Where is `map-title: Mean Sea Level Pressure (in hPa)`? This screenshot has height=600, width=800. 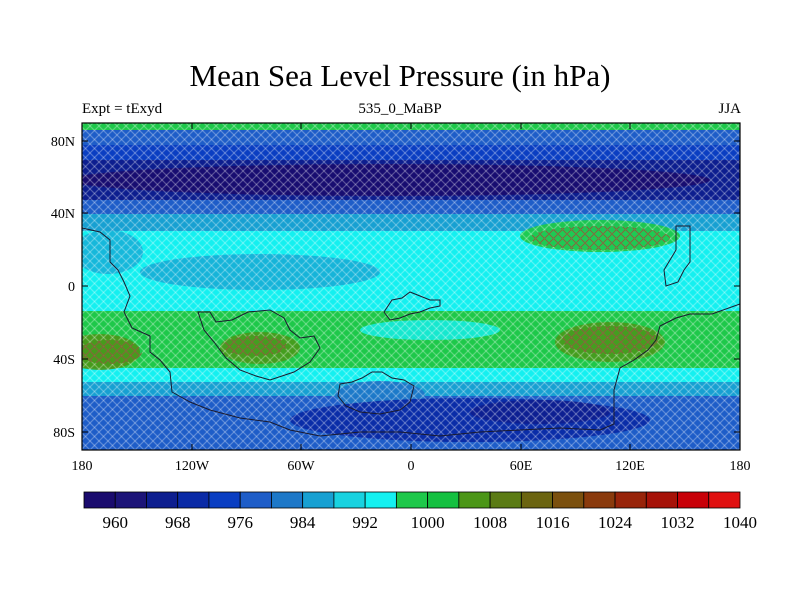 map-title: Mean Sea Level Pressure (in hPa) is located at coordinates (400, 75).